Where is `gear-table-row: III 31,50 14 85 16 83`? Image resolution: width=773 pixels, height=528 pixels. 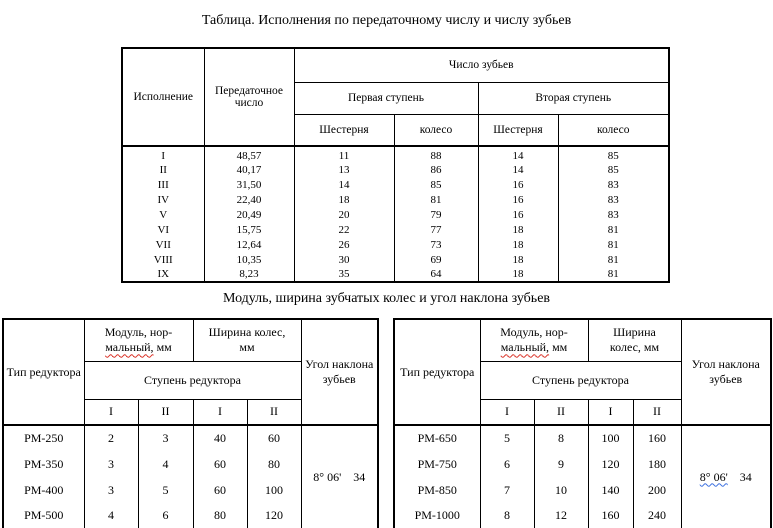 gear-table-row: III 31,50 14 85 16 83 is located at coordinates (395, 184).